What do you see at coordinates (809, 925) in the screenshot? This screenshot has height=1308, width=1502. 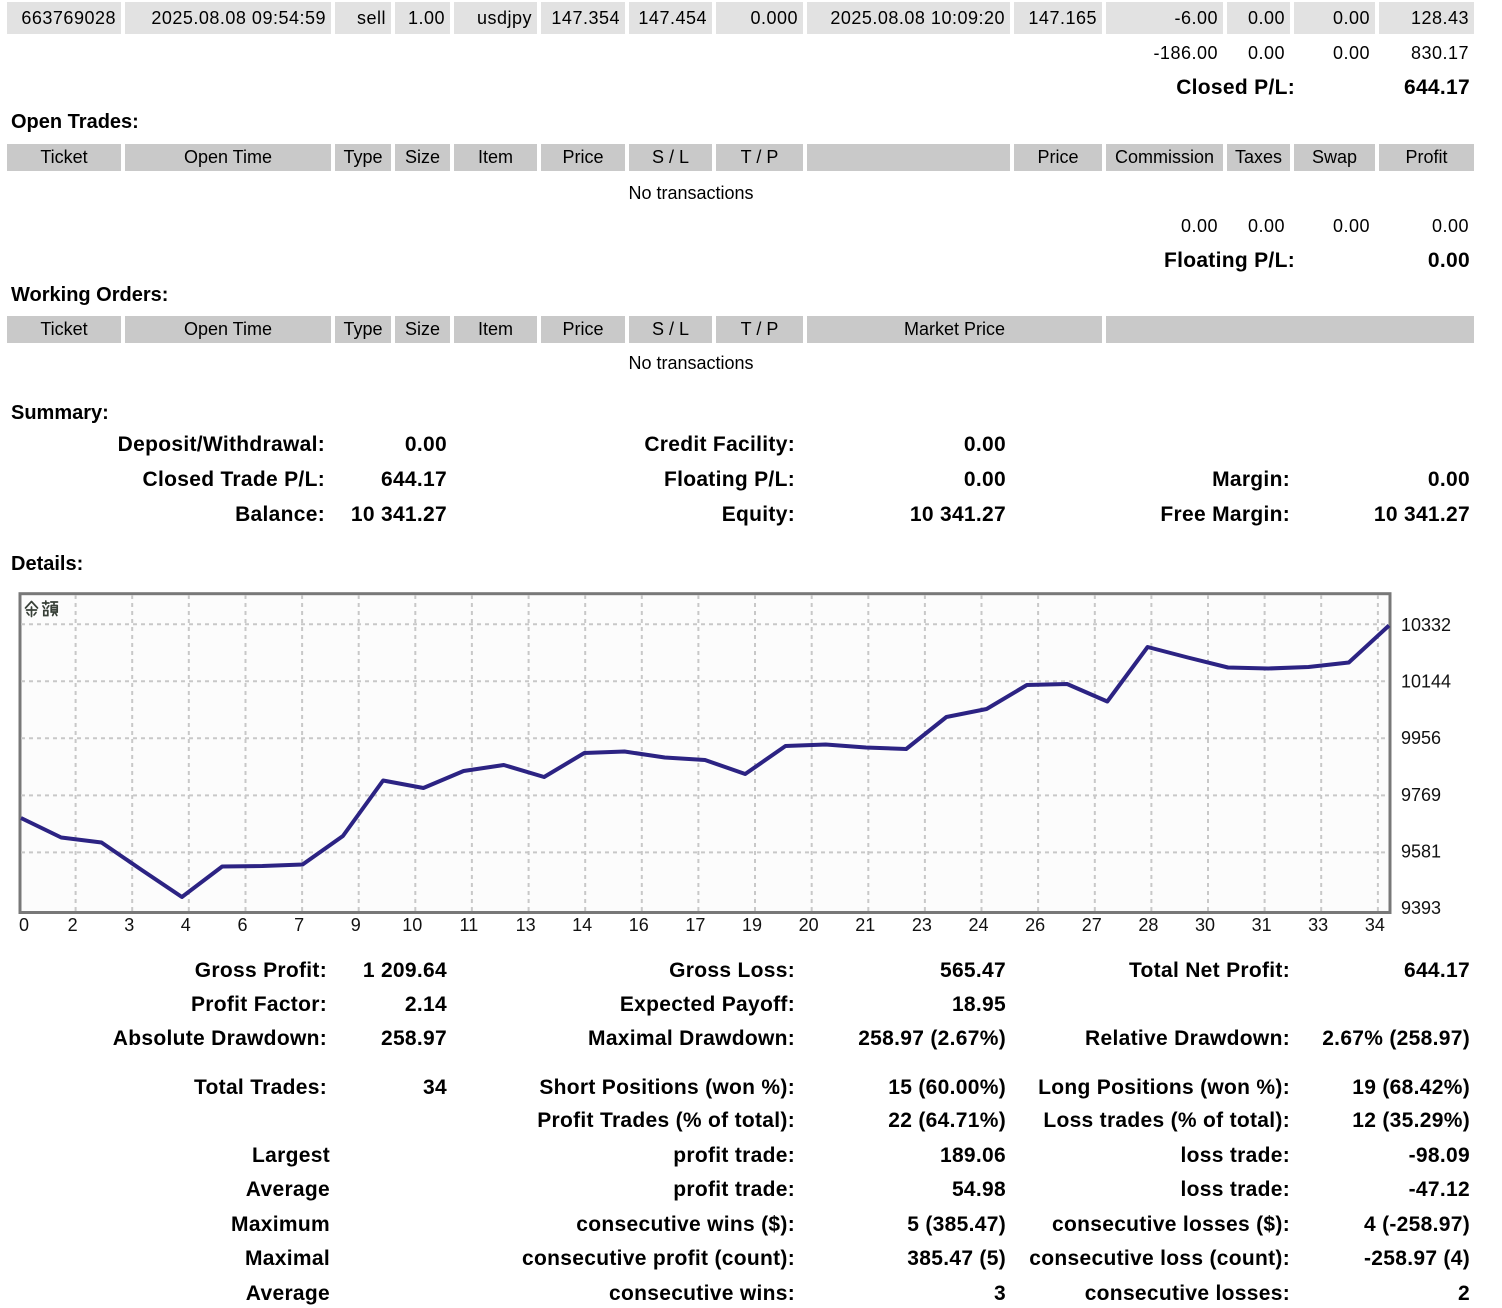 I see `svg-text: 20` at bounding box center [809, 925].